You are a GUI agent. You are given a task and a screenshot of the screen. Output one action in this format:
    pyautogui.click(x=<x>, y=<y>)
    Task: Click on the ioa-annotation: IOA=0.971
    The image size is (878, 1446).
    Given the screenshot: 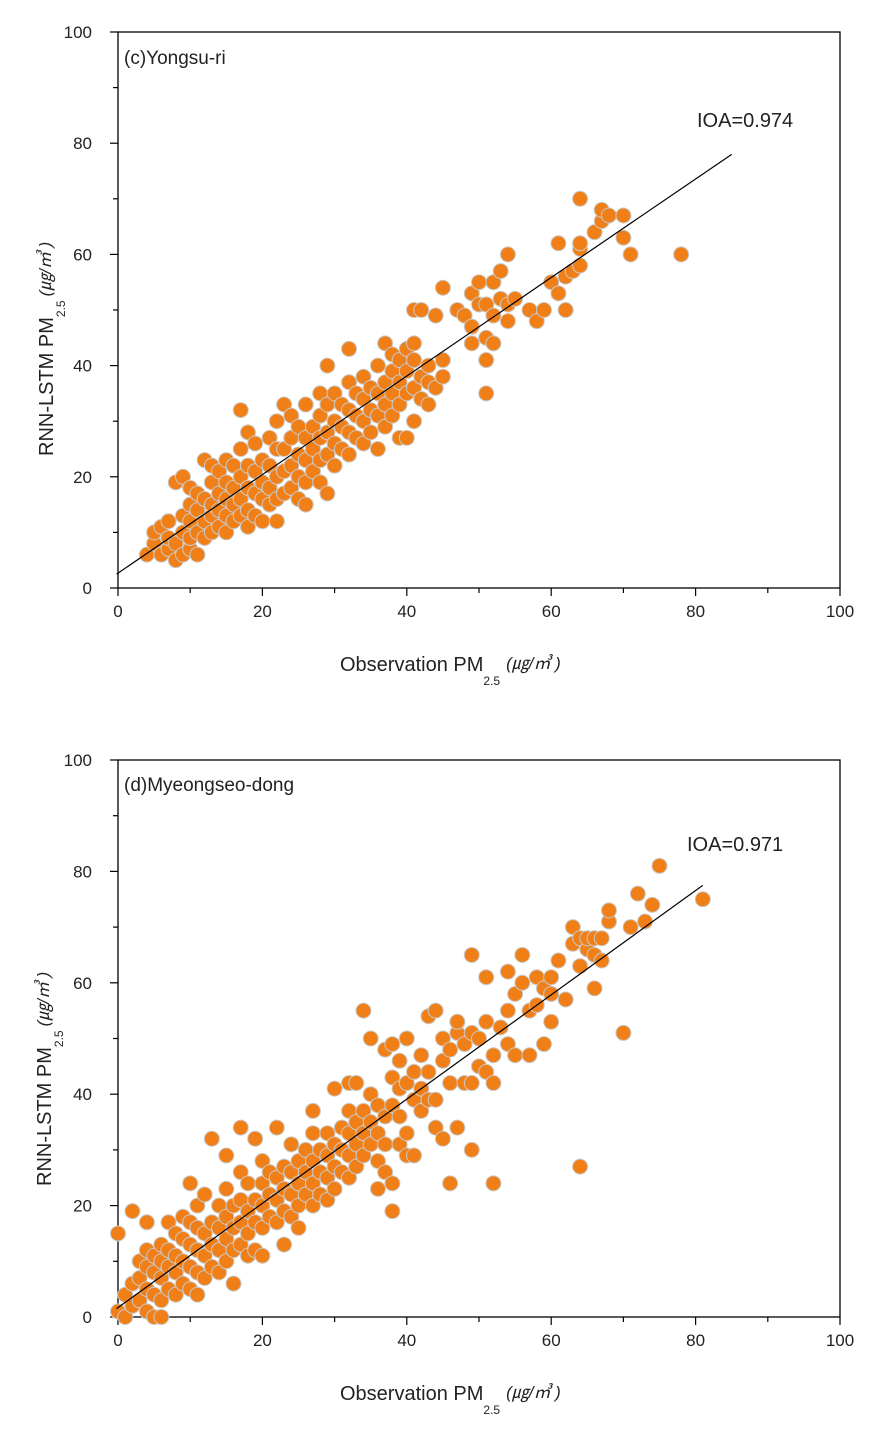 What is the action you would take?
    pyautogui.click(x=735, y=845)
    